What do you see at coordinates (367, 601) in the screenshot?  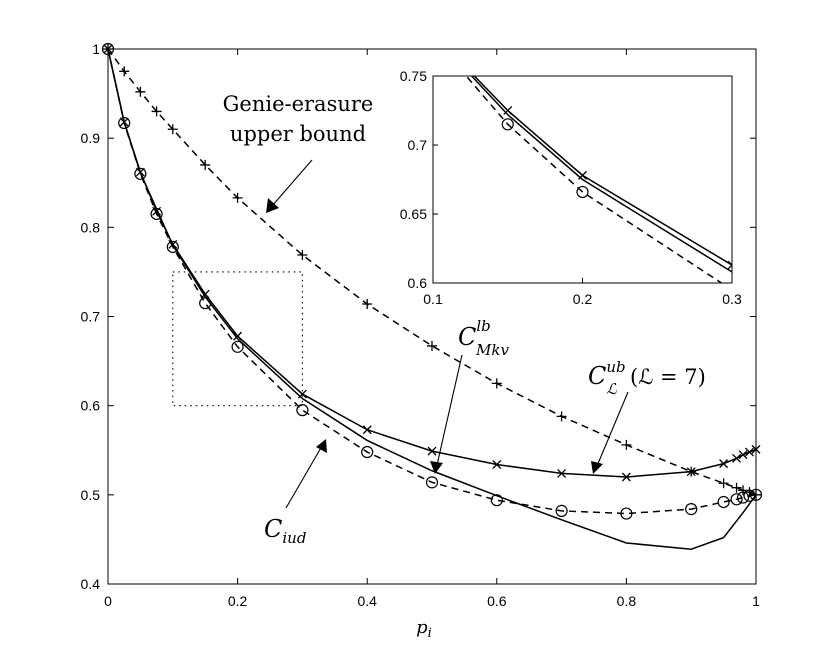 I see `x-tick-label: 0.4` at bounding box center [367, 601].